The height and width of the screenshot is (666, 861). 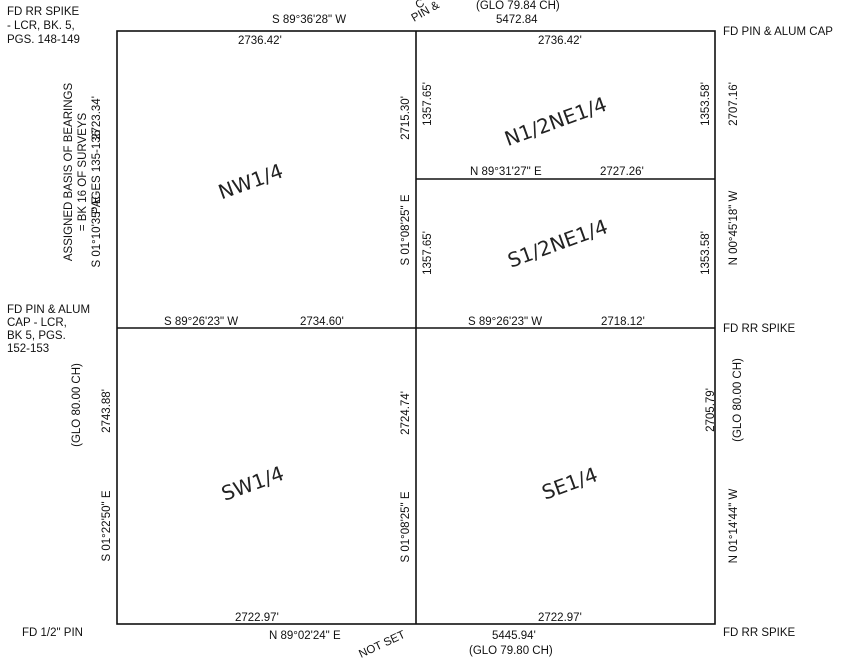 What do you see at coordinates (382, 645) in the screenshot?
I see `corner-s-partial: NOT SET` at bounding box center [382, 645].